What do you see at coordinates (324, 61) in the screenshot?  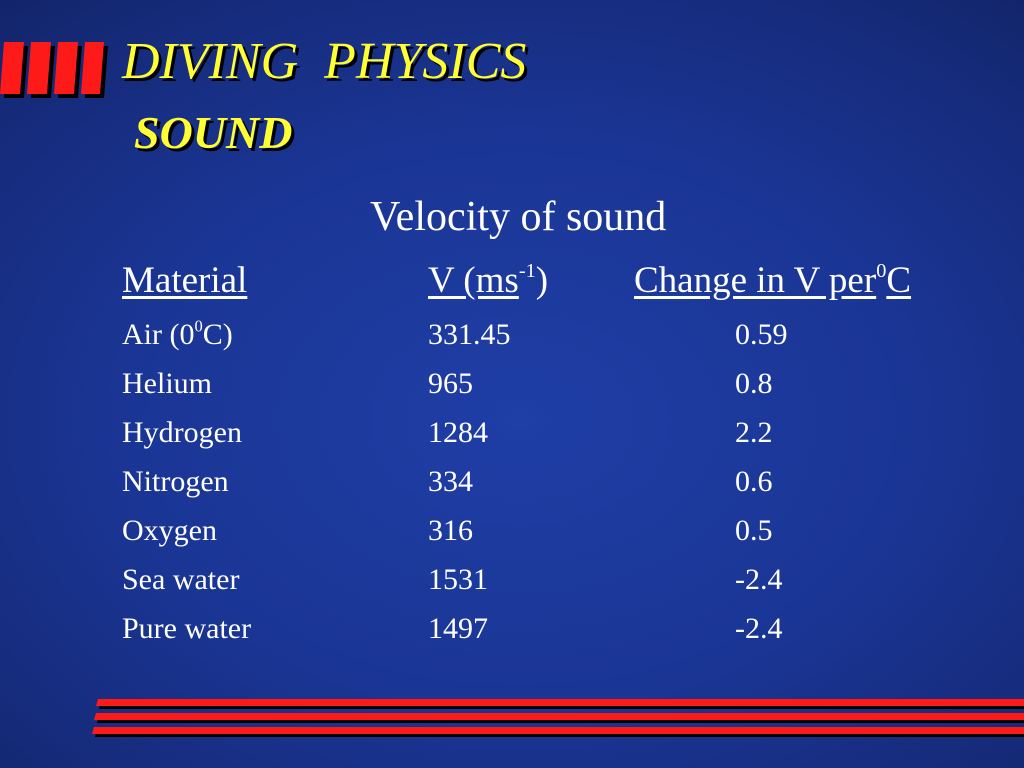 I see `slide-title: DIVING PHYSICS` at bounding box center [324, 61].